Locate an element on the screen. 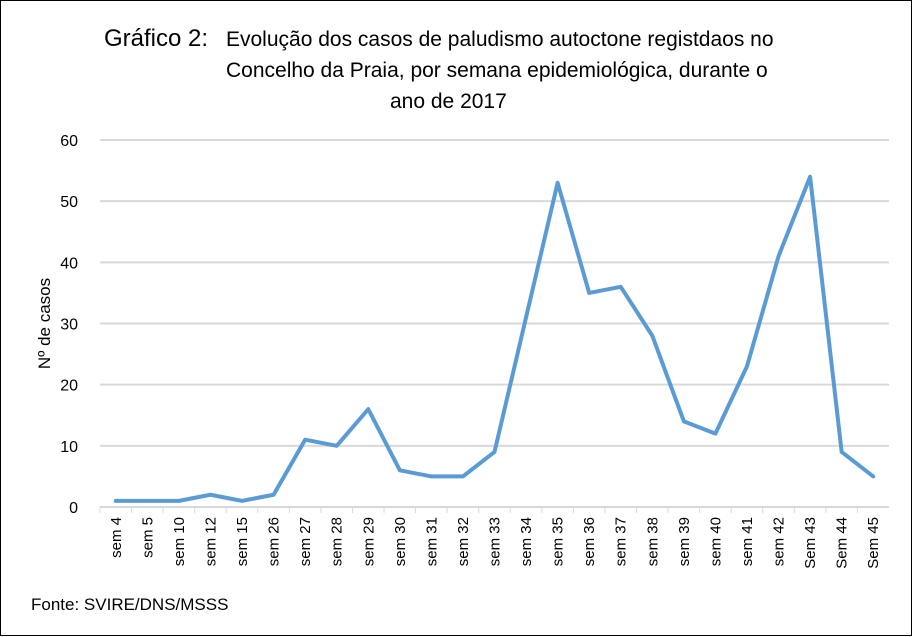 Image resolution: width=912 pixels, height=637 pixels. x-tick-label: sem 37 is located at coordinates (621, 541).